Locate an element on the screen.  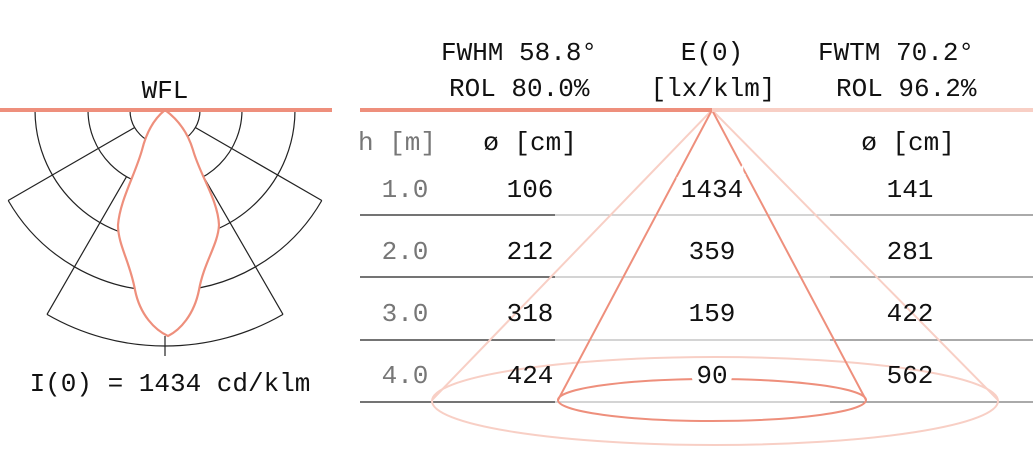
cell-diam-fwtm: 422 is located at coordinates (910, 314).